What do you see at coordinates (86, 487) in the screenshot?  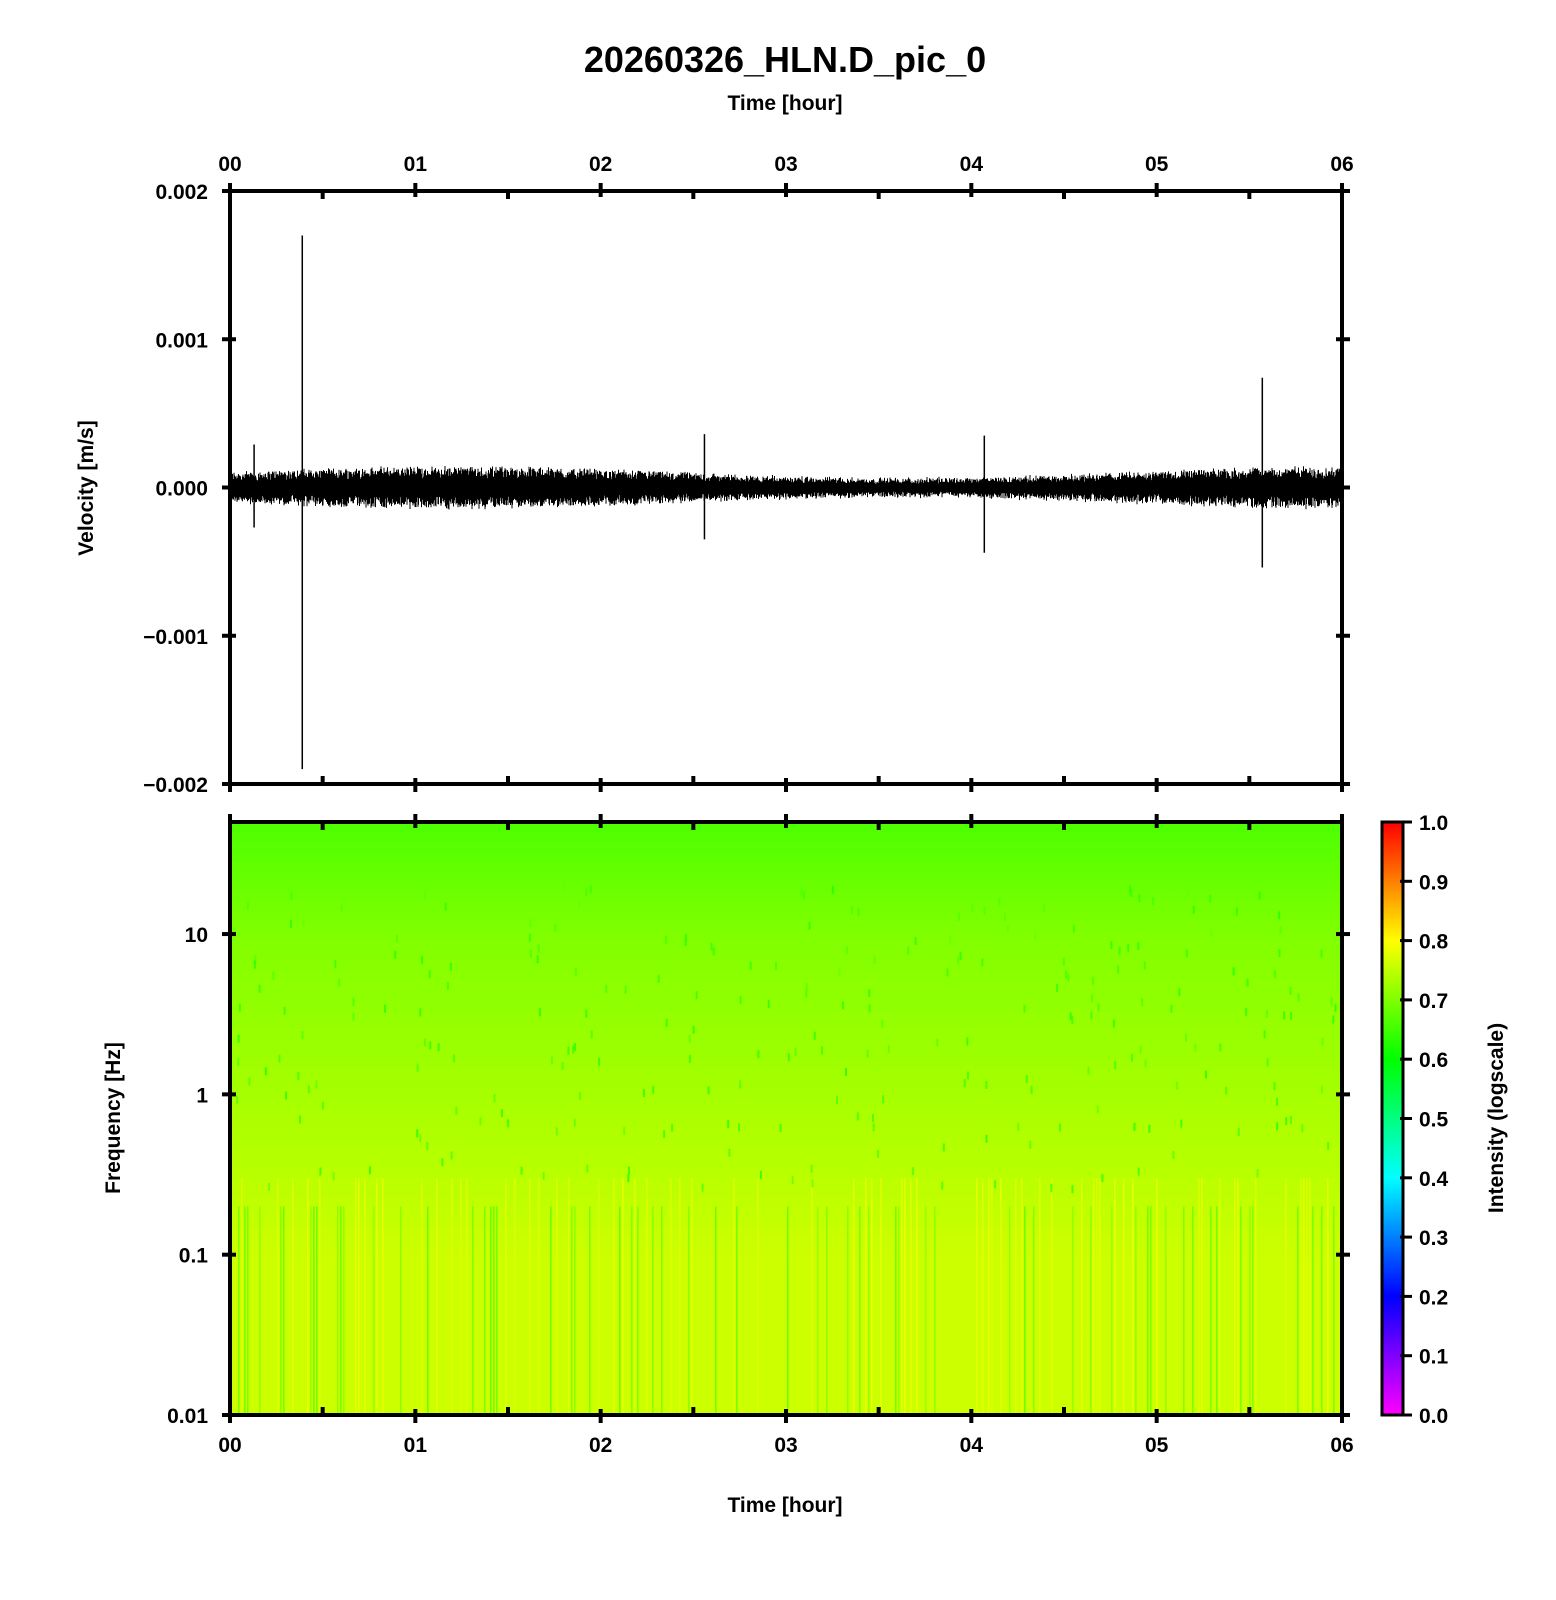 I see `waveform-y-axis-label: Velocity [m/s]` at bounding box center [86, 487].